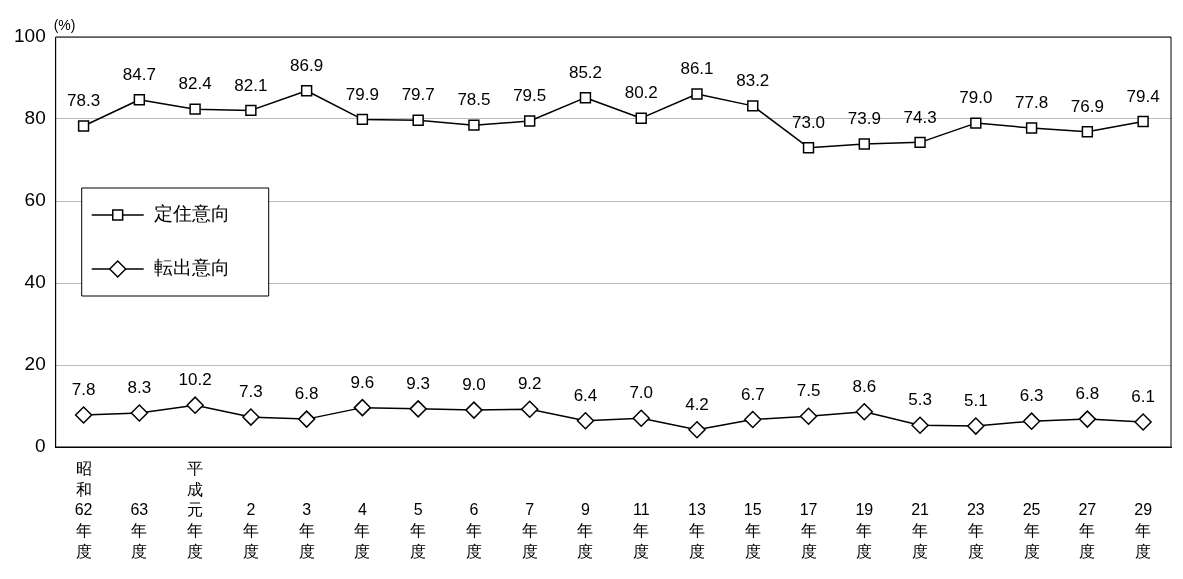  What do you see at coordinates (920, 531) in the screenshot?
I see `x-tick-label: 21年度` at bounding box center [920, 531].